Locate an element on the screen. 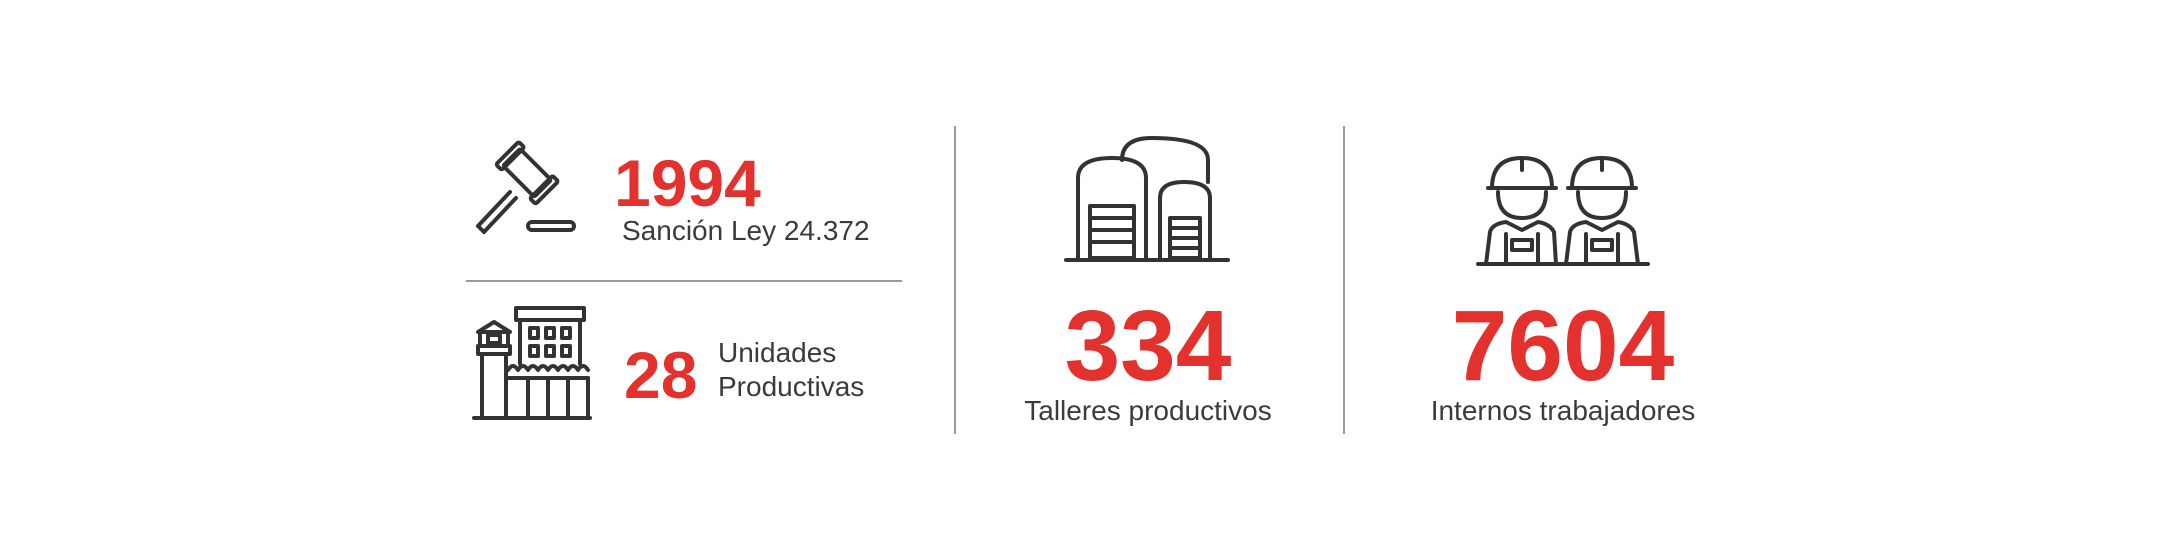 The image size is (2160, 556). workers-value: 7604 is located at coordinates (1563, 346).